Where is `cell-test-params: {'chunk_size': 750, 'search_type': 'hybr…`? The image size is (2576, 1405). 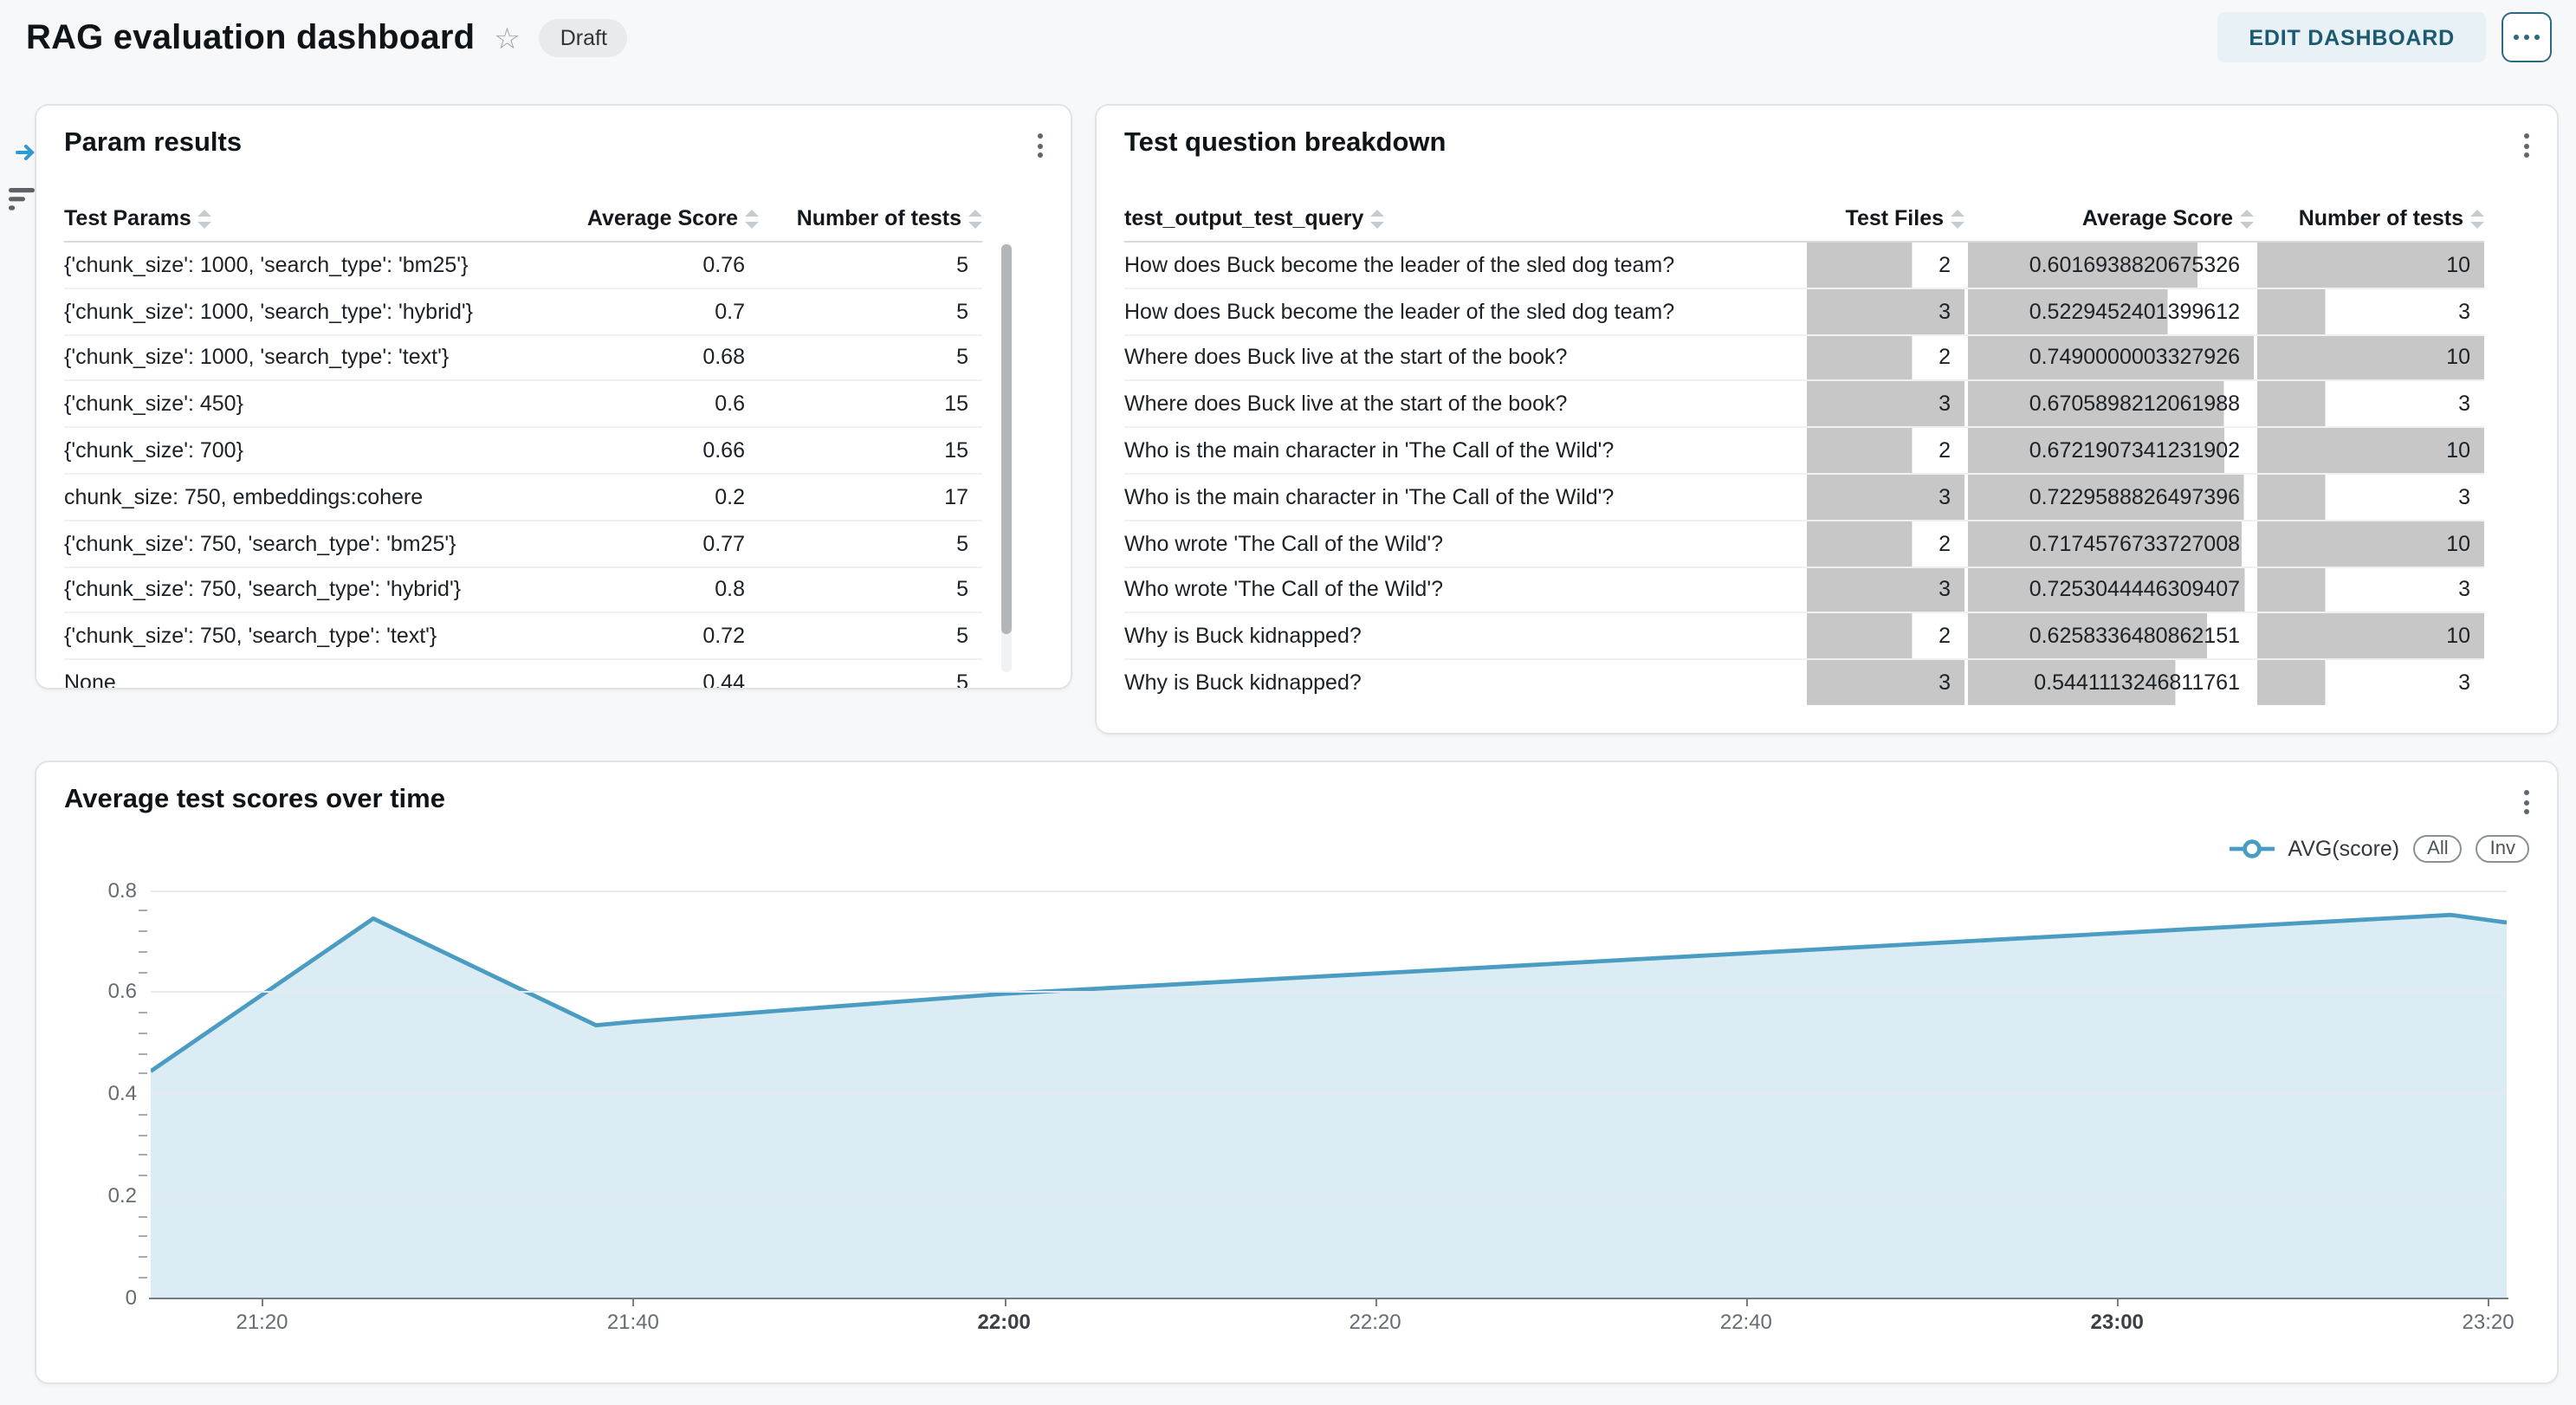 cell-test-params: {'chunk_size': 750, 'search_type': 'hybr… is located at coordinates (263, 589).